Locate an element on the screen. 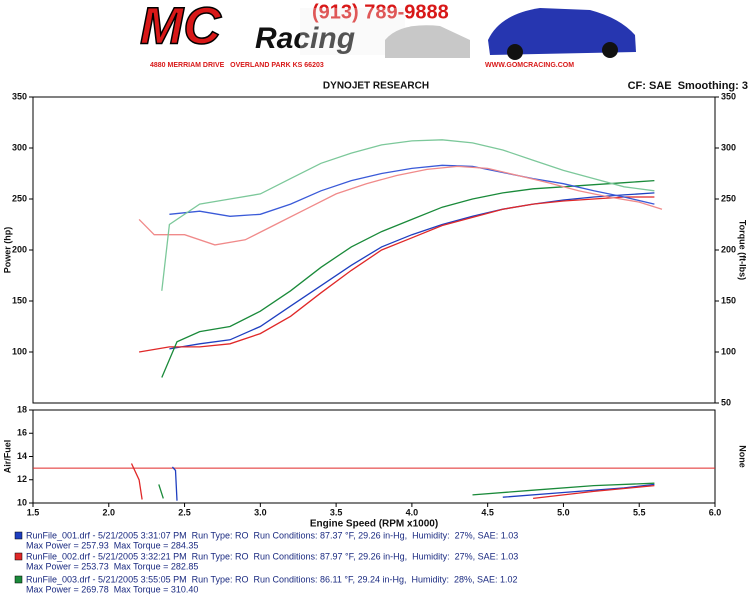 The width and height of the screenshot is (750, 594). y2-tick-label: 100 is located at coordinates (728, 351).